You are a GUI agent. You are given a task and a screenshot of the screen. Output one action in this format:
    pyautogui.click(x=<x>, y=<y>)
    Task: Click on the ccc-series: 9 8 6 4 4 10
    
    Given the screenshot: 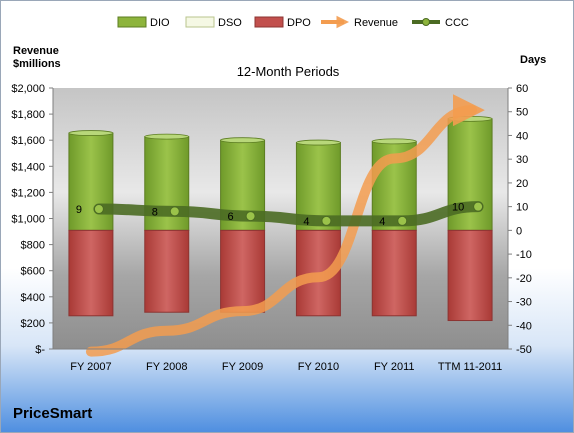 What is the action you would take?
    pyautogui.click(x=280, y=214)
    